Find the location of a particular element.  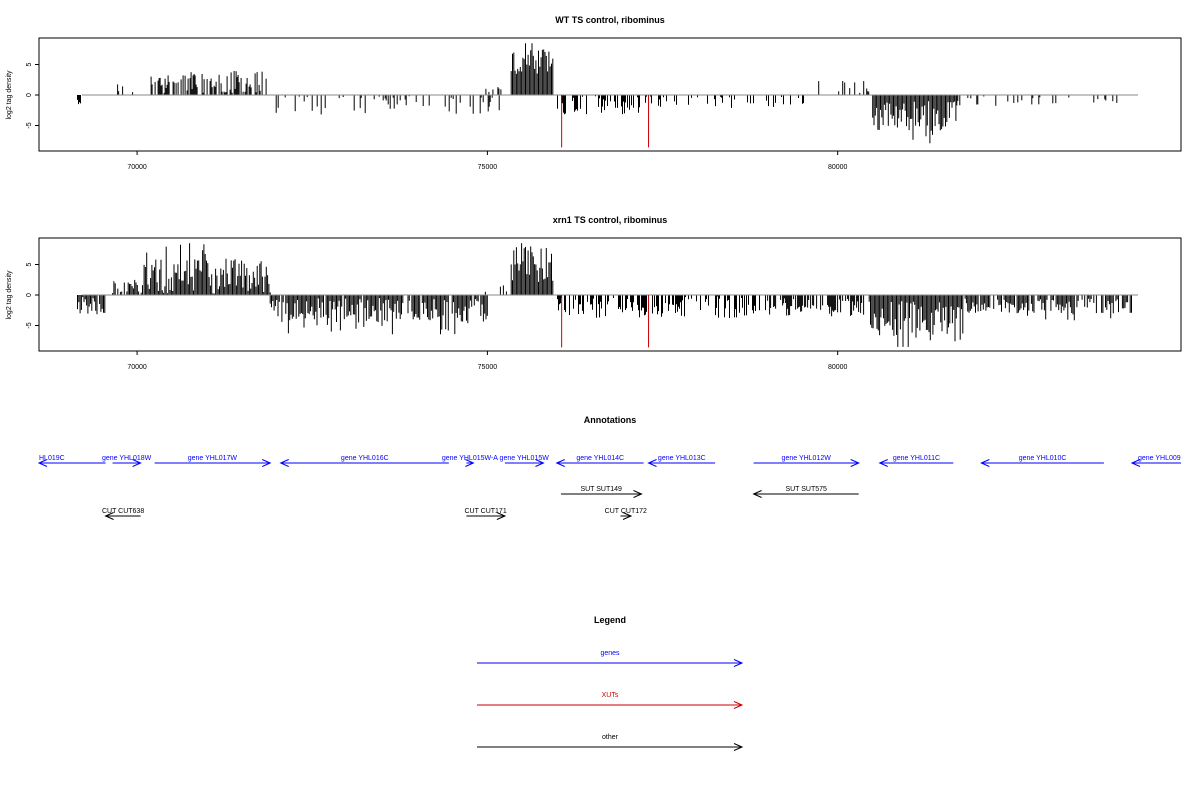

annotation-feature: gene YHL018W is located at coordinates (127, 461).